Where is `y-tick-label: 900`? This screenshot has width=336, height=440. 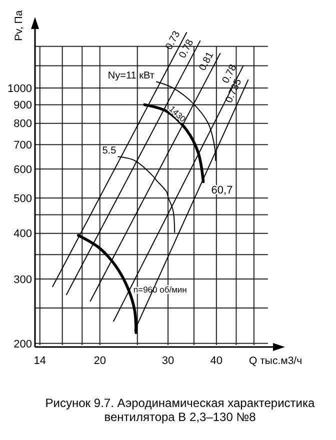
y-tick-label: 900 is located at coordinates (23, 106).